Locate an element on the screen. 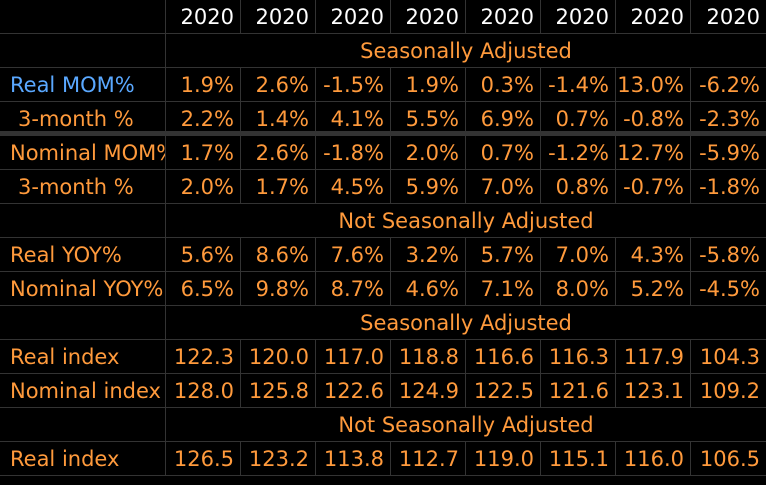 The height and width of the screenshot is (485, 766). value-cell: 112.7 is located at coordinates (428, 458).